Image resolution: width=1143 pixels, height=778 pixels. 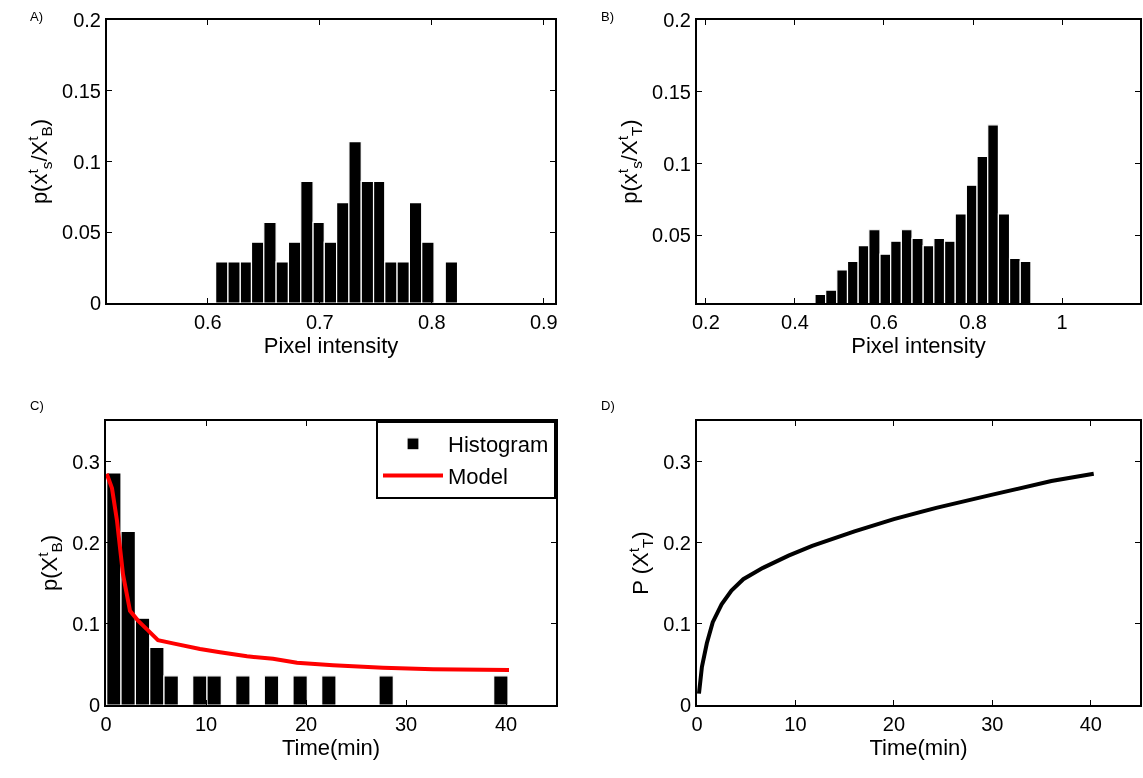 I want to click on legend-label: Model, so click(x=478, y=476).